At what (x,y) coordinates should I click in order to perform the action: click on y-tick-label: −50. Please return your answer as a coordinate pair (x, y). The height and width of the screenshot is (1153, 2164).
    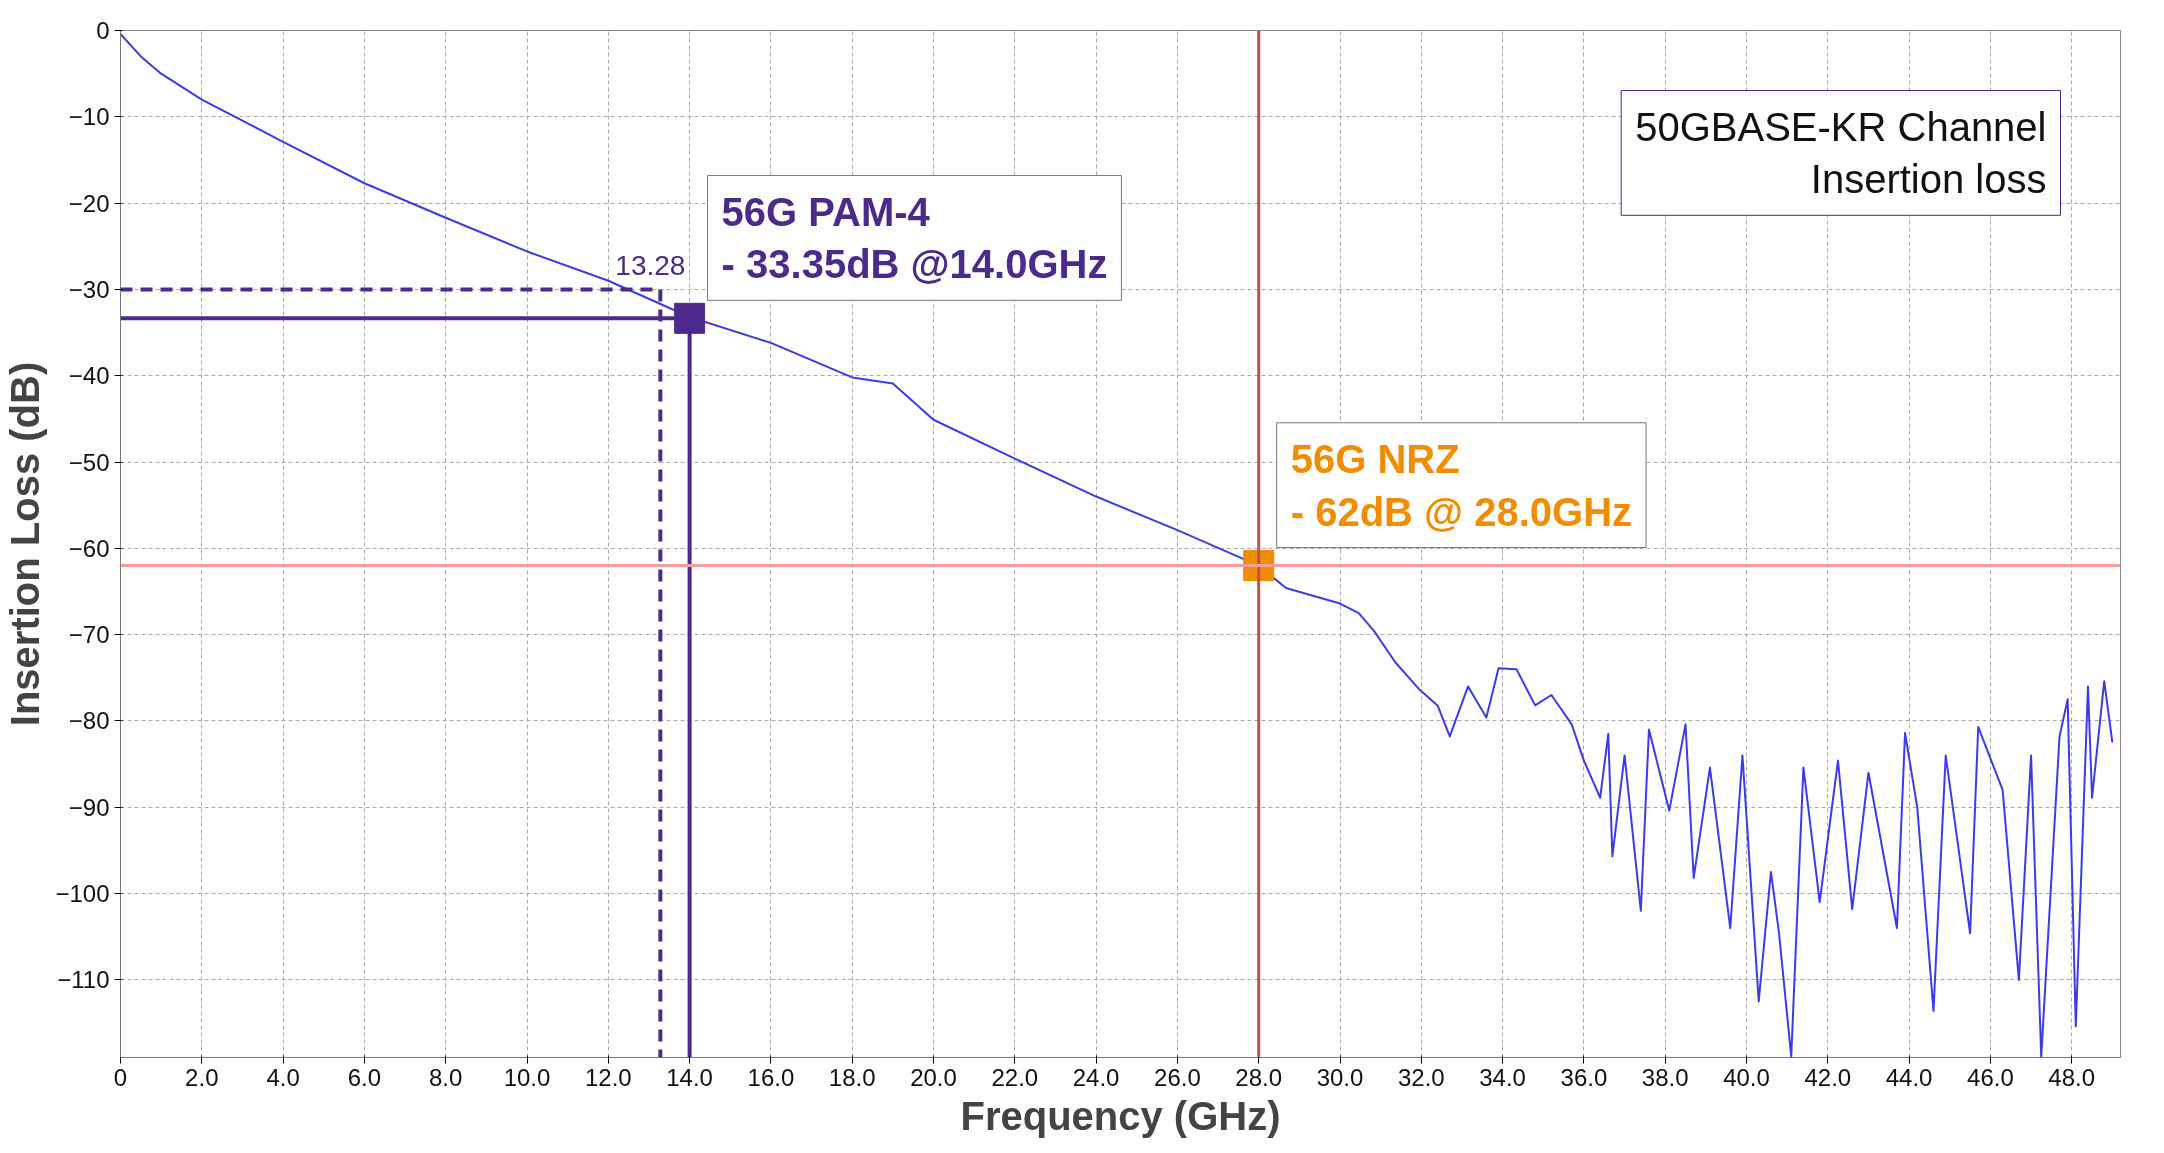
    Looking at the image, I should click on (89, 462).